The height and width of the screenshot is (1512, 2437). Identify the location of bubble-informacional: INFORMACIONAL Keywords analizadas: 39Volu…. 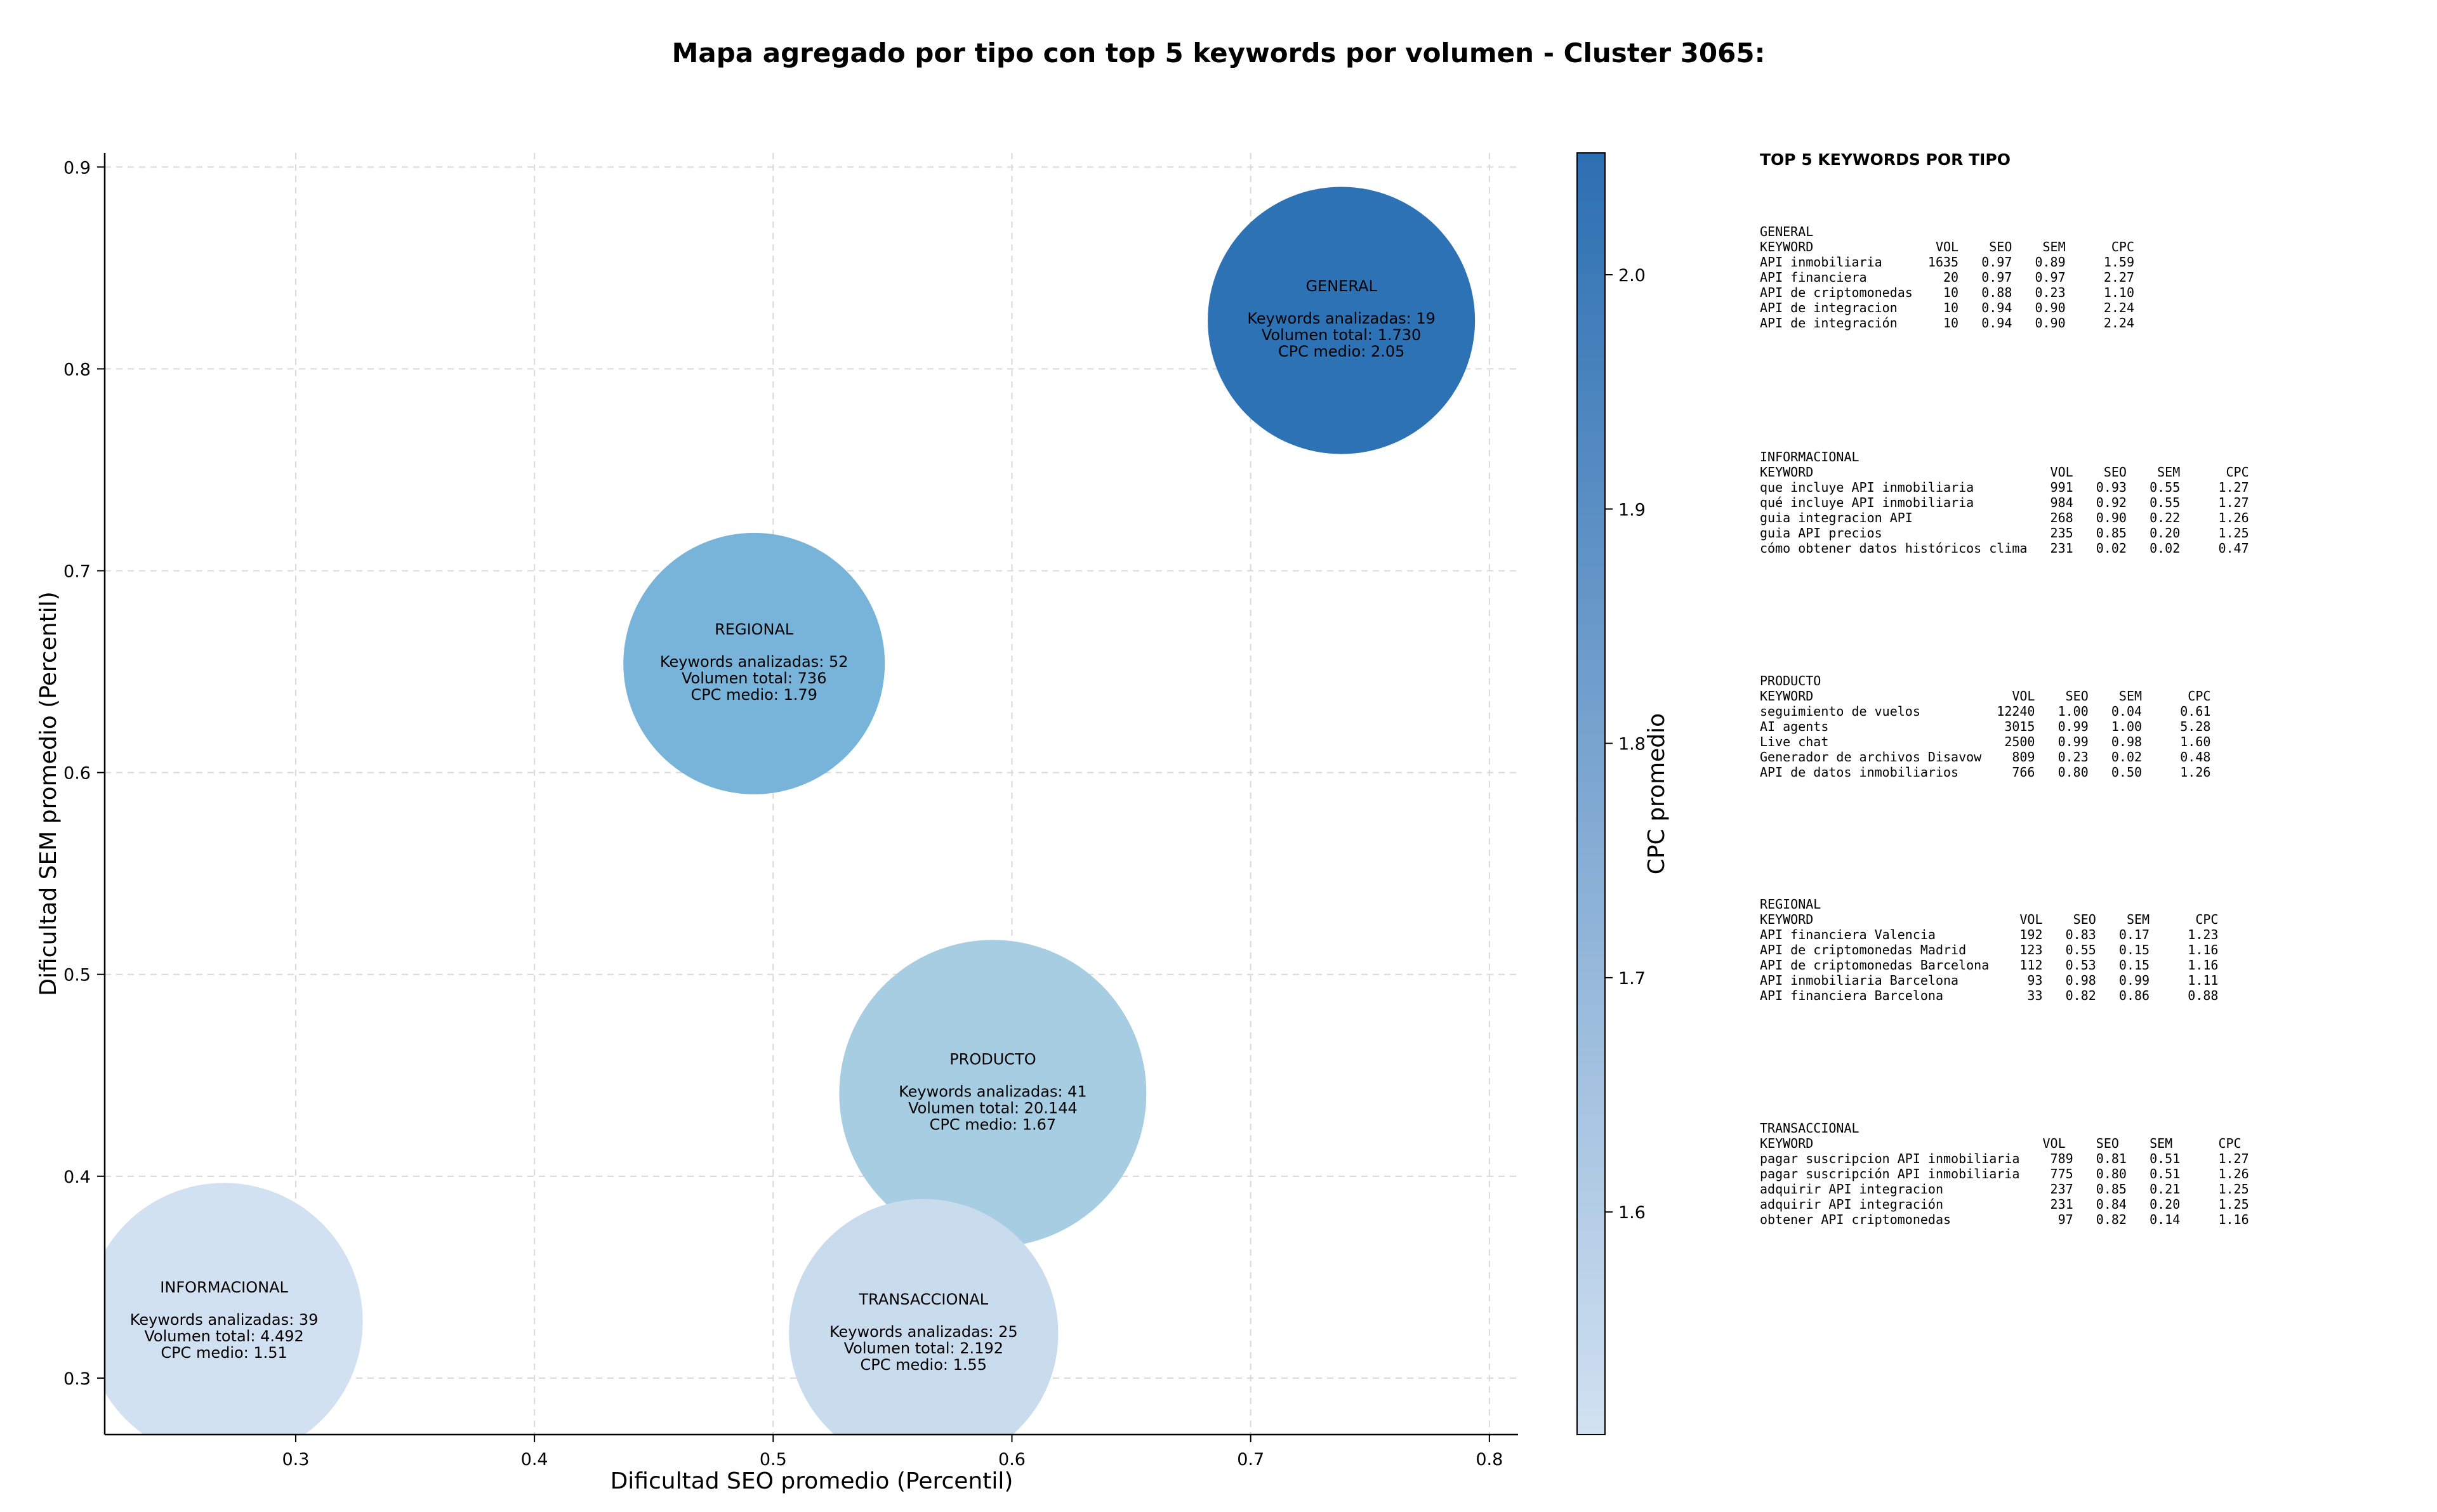
(234, 1309).